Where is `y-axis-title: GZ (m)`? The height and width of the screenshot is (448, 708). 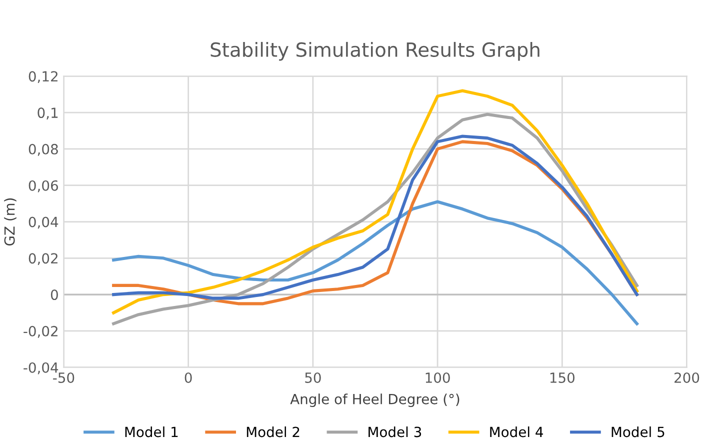
y-axis-title: GZ (m) is located at coordinates (10, 222).